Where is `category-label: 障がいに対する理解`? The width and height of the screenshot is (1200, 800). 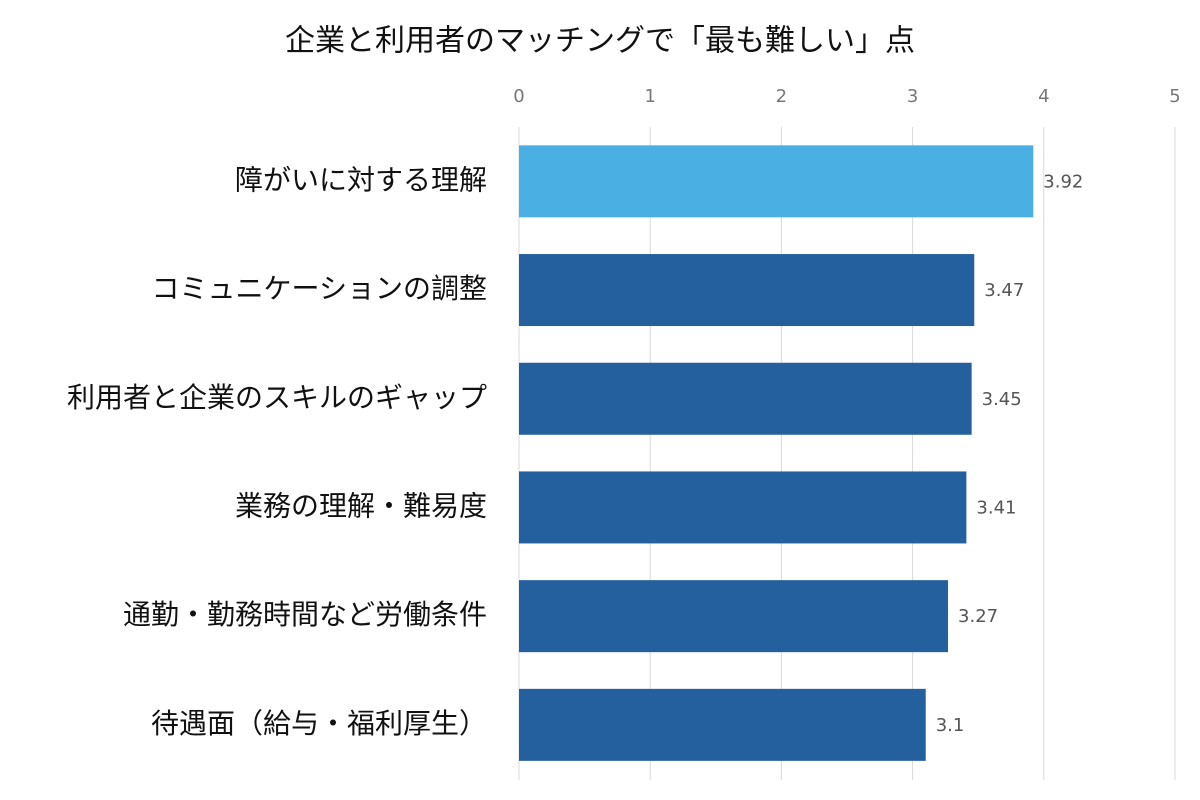
category-label: 障がいに対する理解 is located at coordinates (361, 179).